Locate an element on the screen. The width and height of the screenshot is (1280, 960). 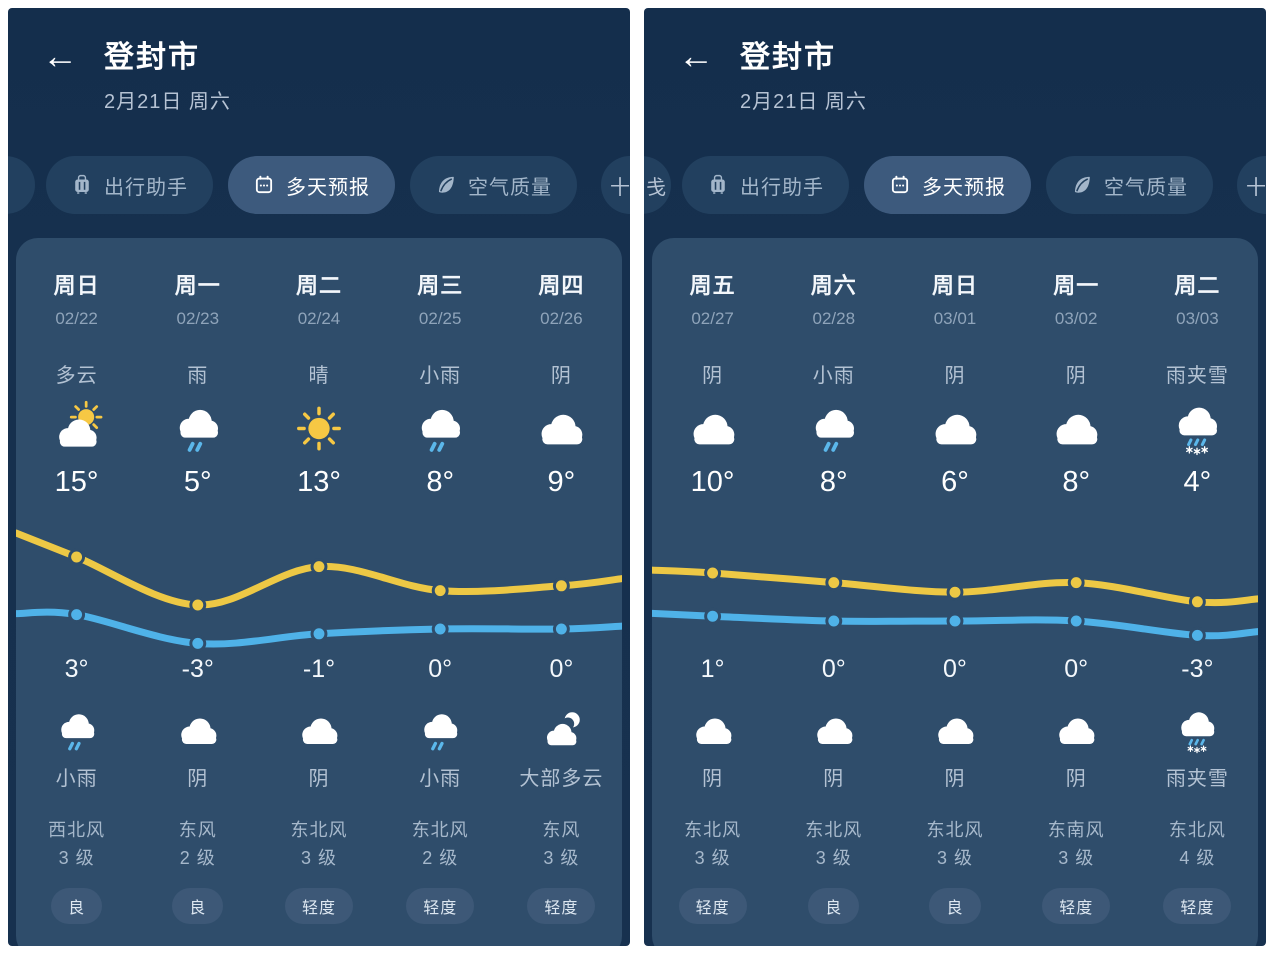
tab-bar: 出行助手 多天预报 空气质量 十 is located at coordinates (319, 185).